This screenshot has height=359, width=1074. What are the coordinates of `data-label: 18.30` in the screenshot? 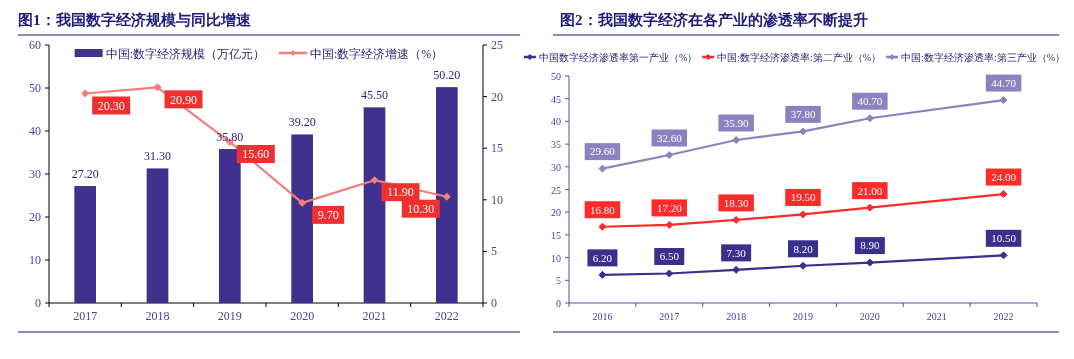 It's located at (736, 202).